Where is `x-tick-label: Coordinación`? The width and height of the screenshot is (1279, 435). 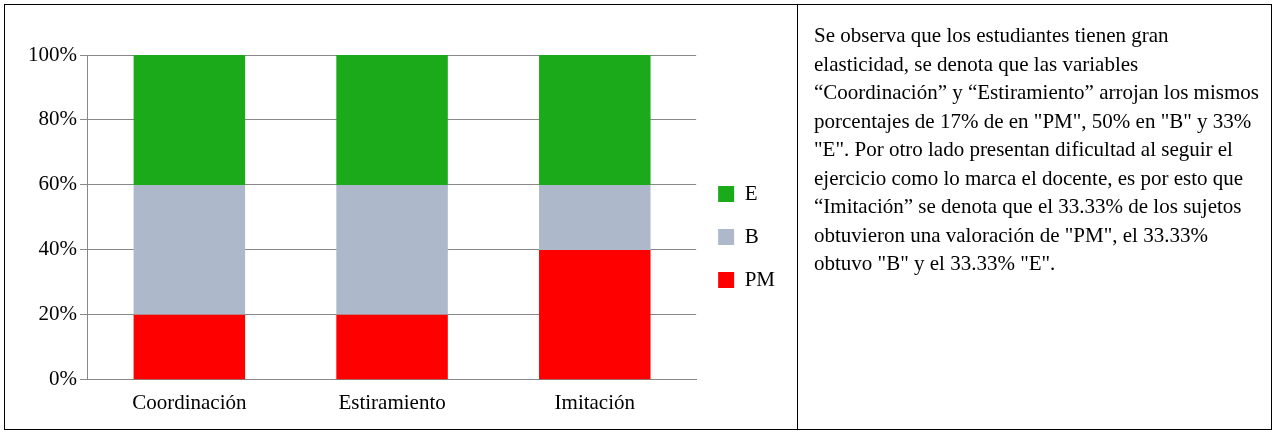 x-tick-label: Coordinación is located at coordinates (190, 401).